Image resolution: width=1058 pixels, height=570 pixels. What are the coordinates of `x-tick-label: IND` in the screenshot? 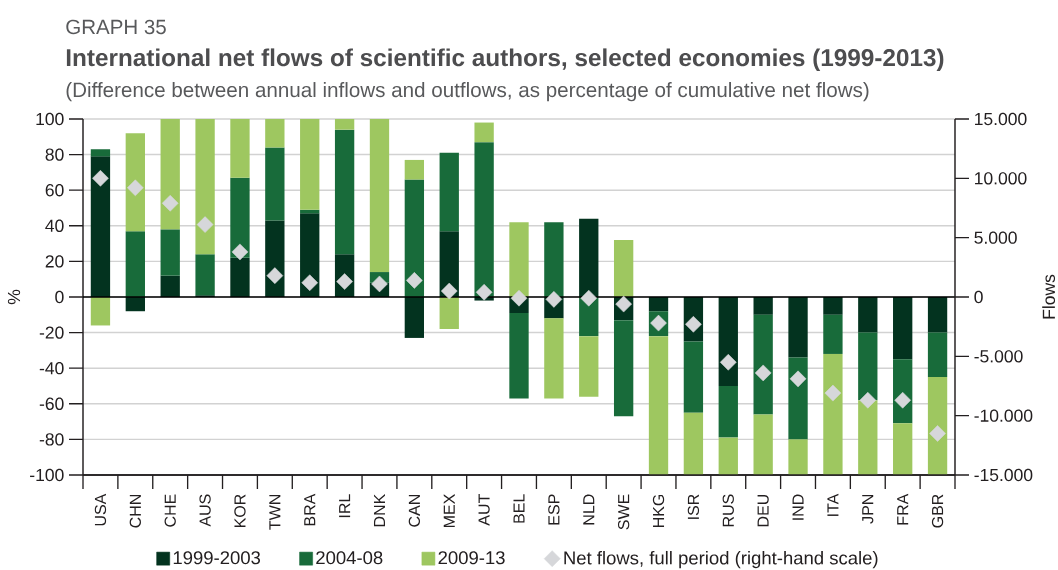 It's located at (798, 507).